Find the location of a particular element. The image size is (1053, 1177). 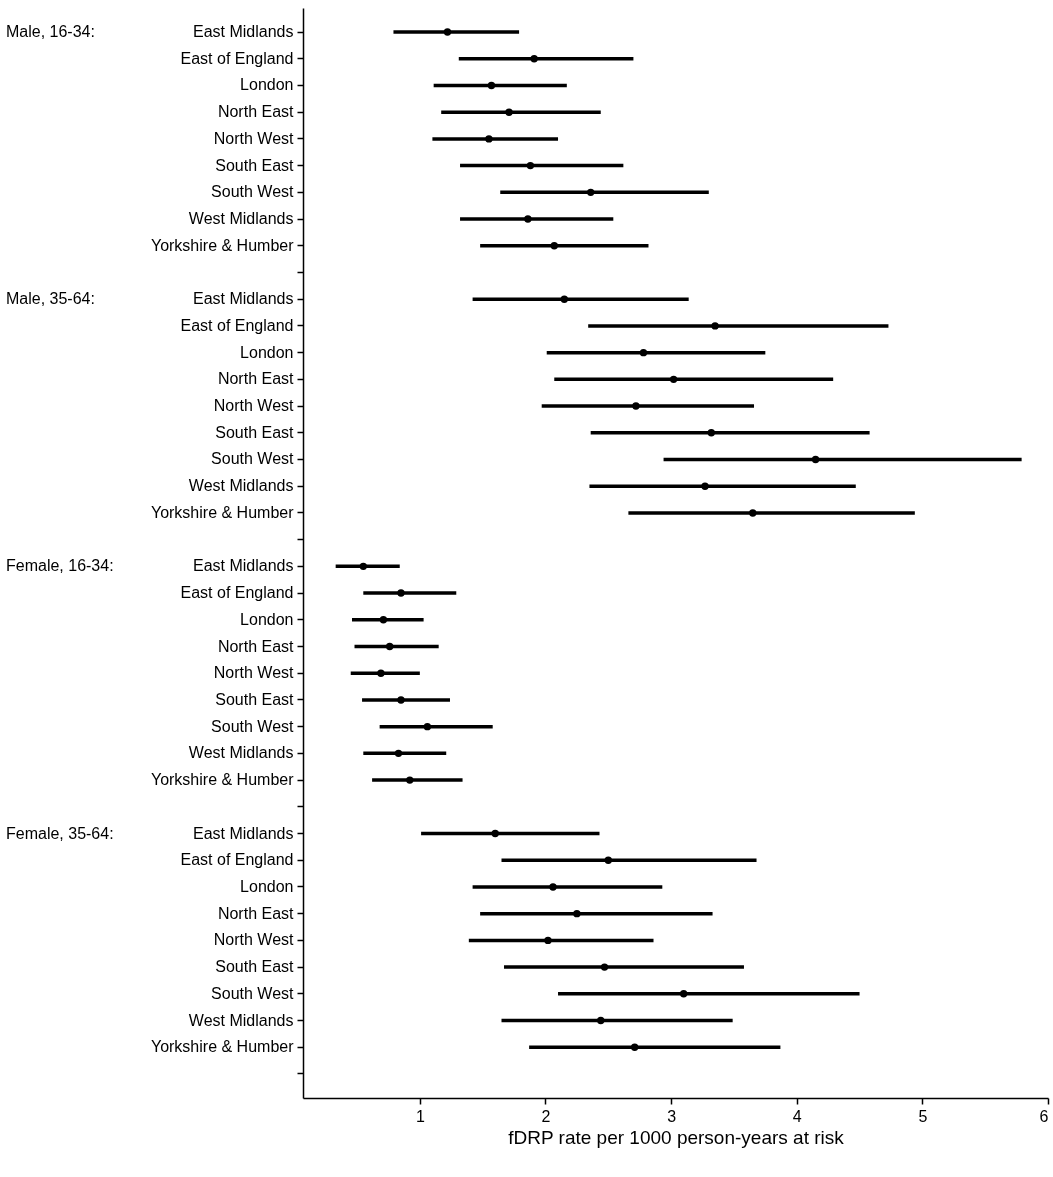

x-axis-title: fDRP rate per 1000 person-years at risk is located at coordinates (676, 1137).